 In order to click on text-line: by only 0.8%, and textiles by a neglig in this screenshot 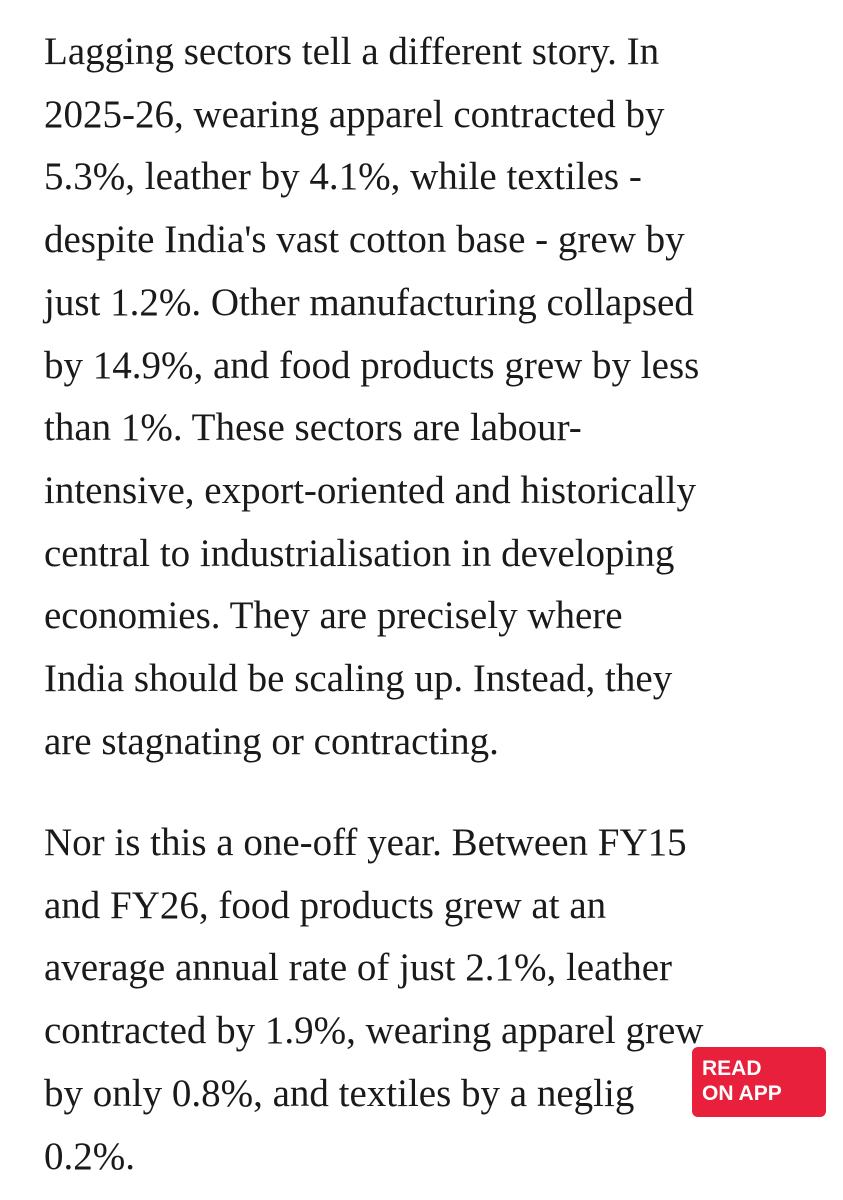, I will do `click(339, 1093)`.